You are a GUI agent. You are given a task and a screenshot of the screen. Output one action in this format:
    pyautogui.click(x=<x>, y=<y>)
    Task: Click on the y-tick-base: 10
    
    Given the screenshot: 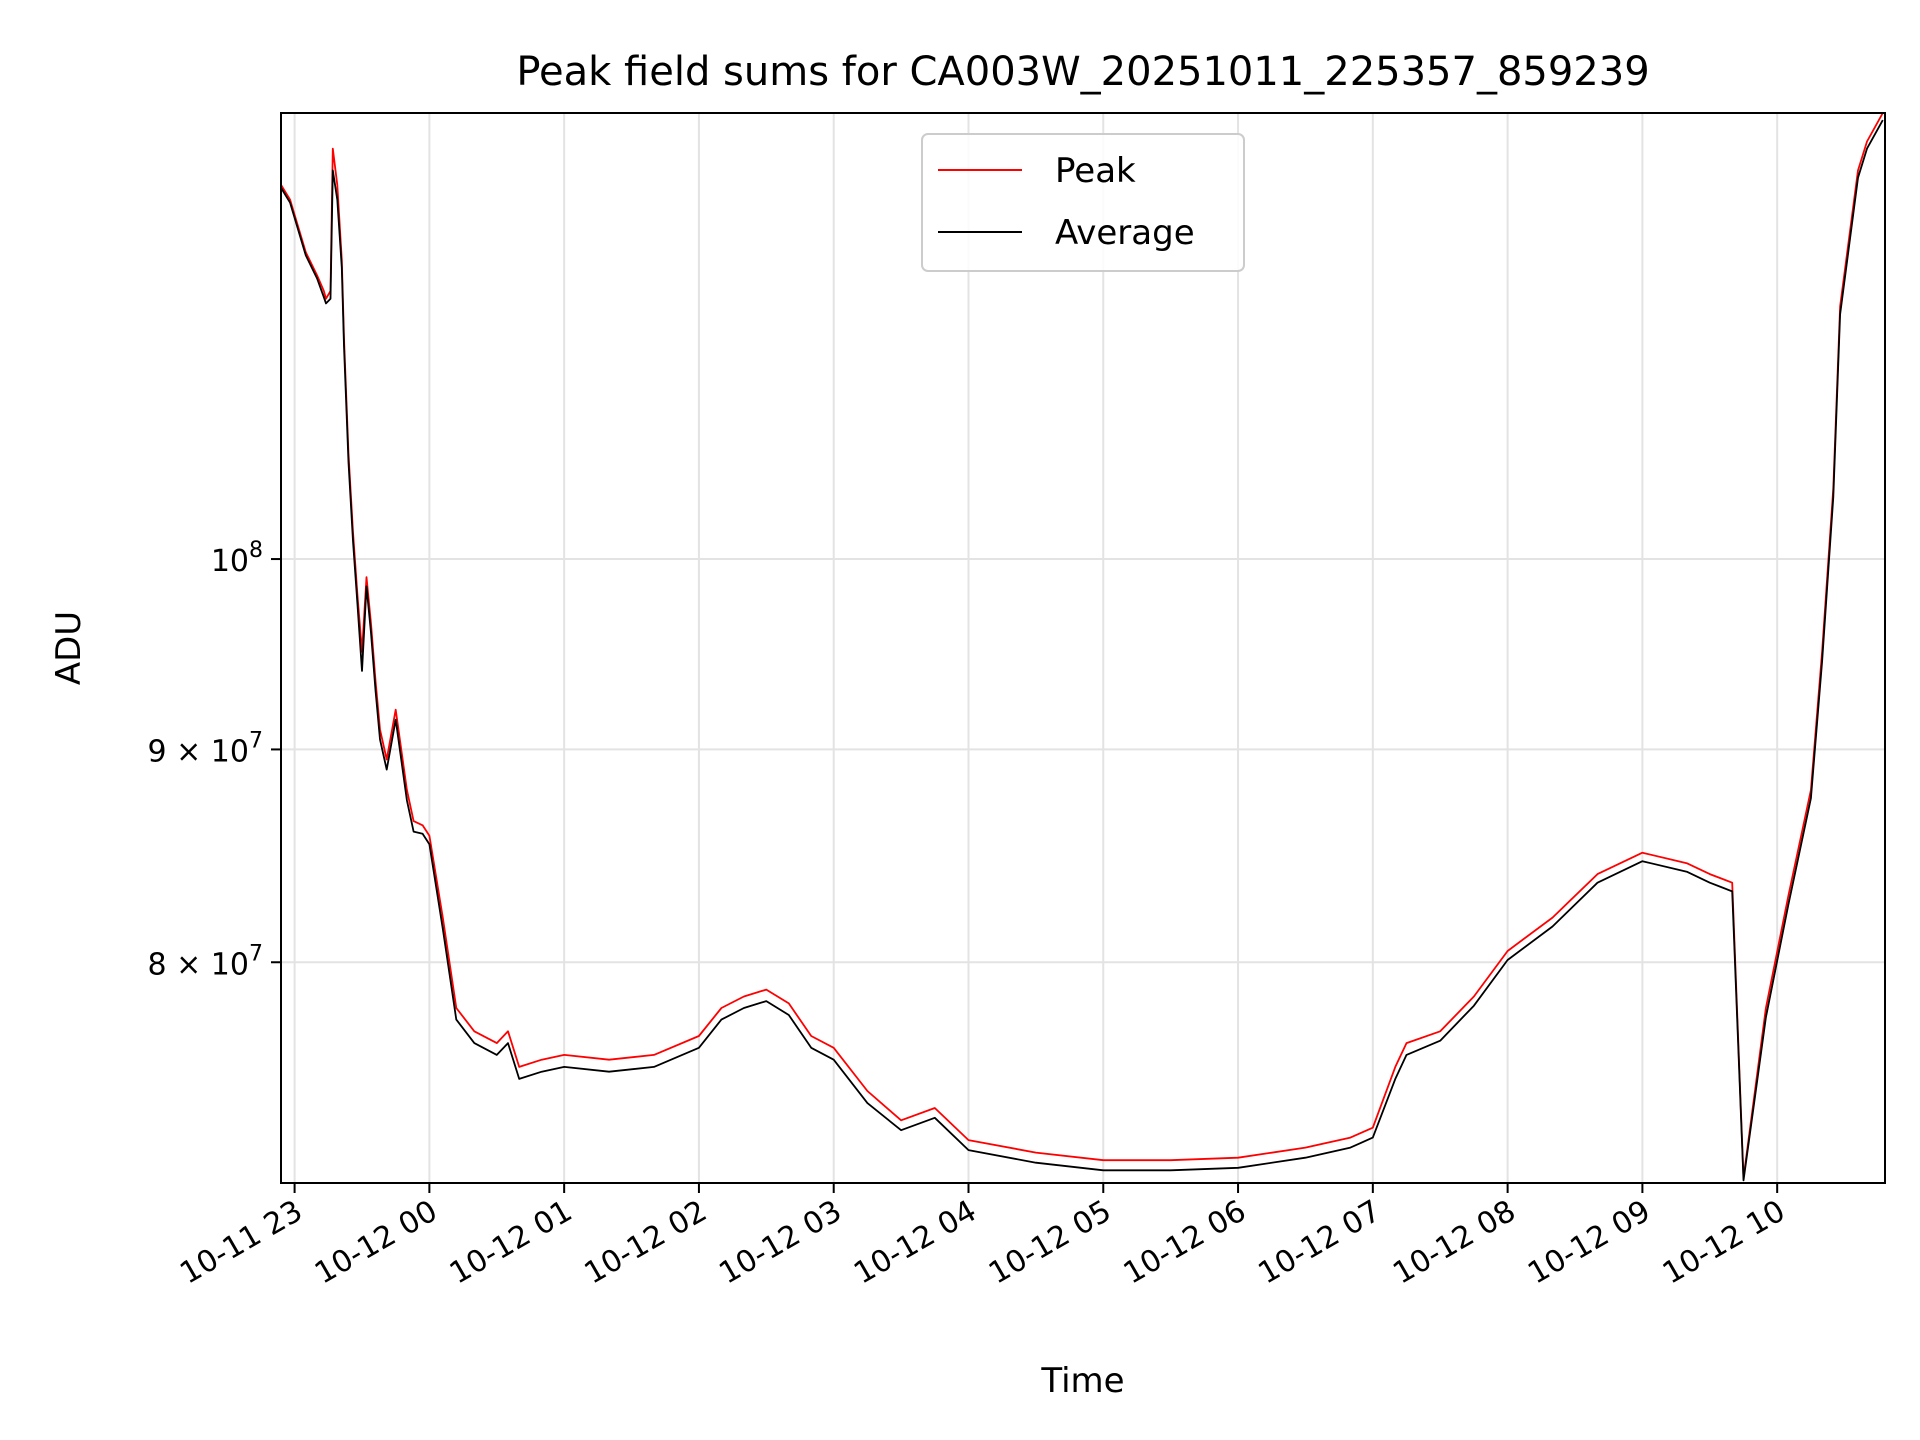 What is the action you would take?
    pyautogui.click(x=230, y=561)
    